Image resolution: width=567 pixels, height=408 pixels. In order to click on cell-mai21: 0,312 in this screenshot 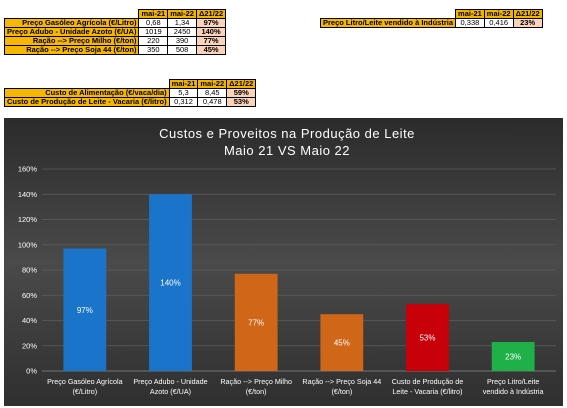, I will do `click(183, 102)`.